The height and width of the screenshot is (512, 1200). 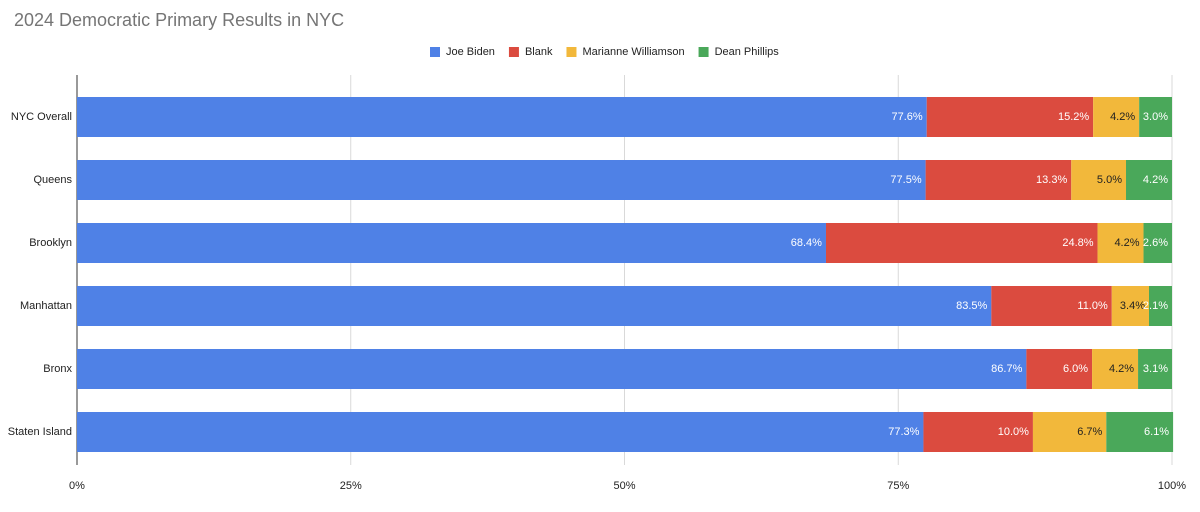 What do you see at coordinates (1075, 369) in the screenshot?
I see `data-label: 6.0%` at bounding box center [1075, 369].